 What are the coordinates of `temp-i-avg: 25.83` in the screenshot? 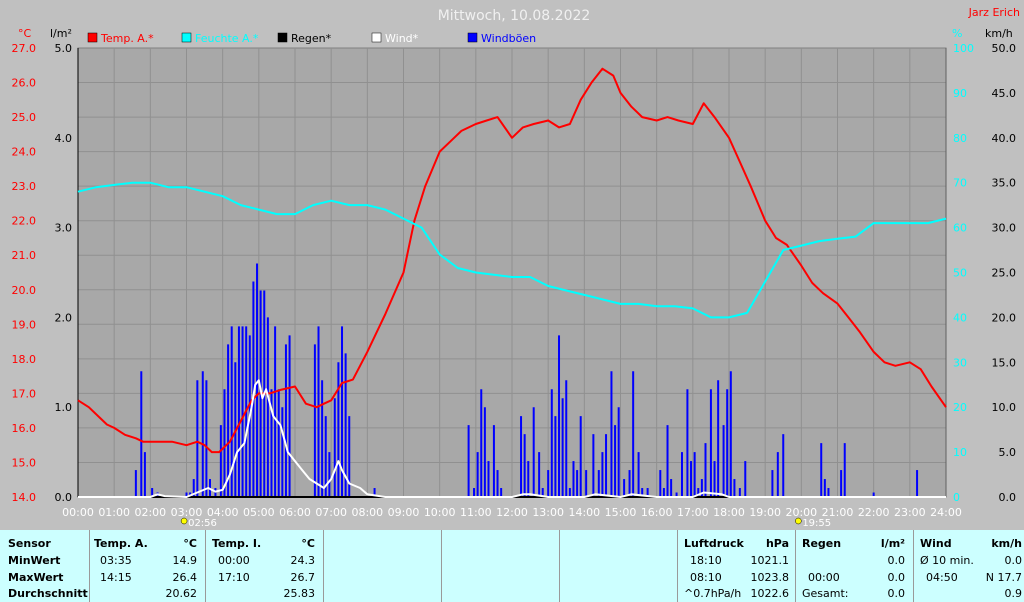 It's located at (299, 593).